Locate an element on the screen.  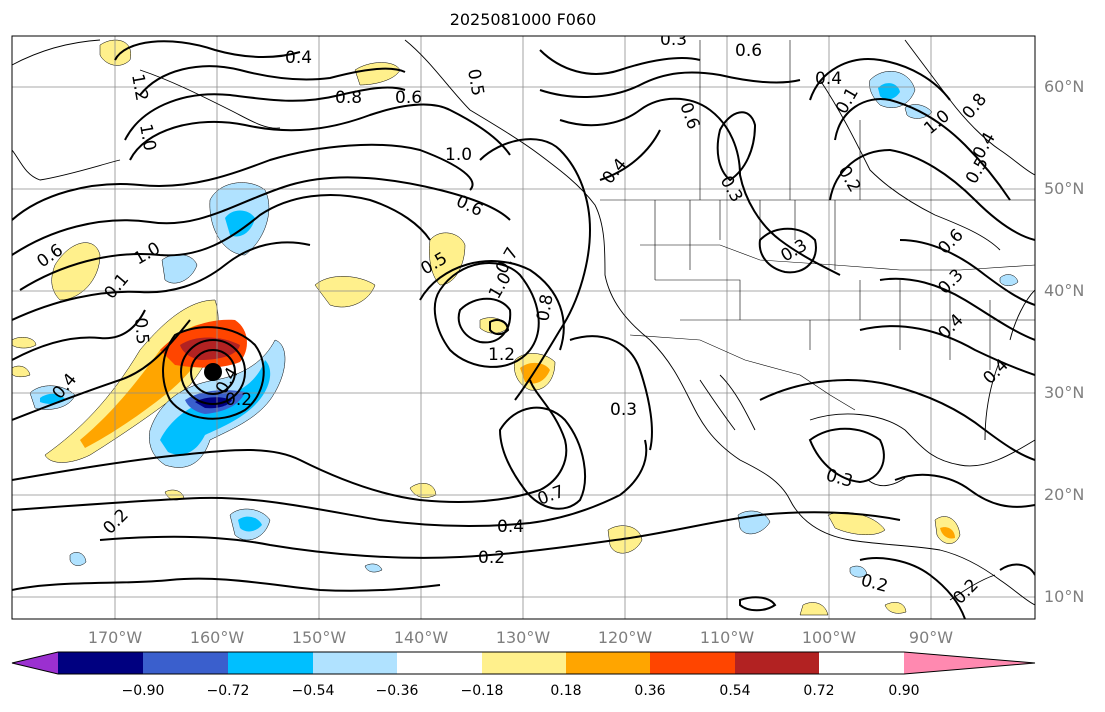
lon-label: 170°W is located at coordinates (115, 637).